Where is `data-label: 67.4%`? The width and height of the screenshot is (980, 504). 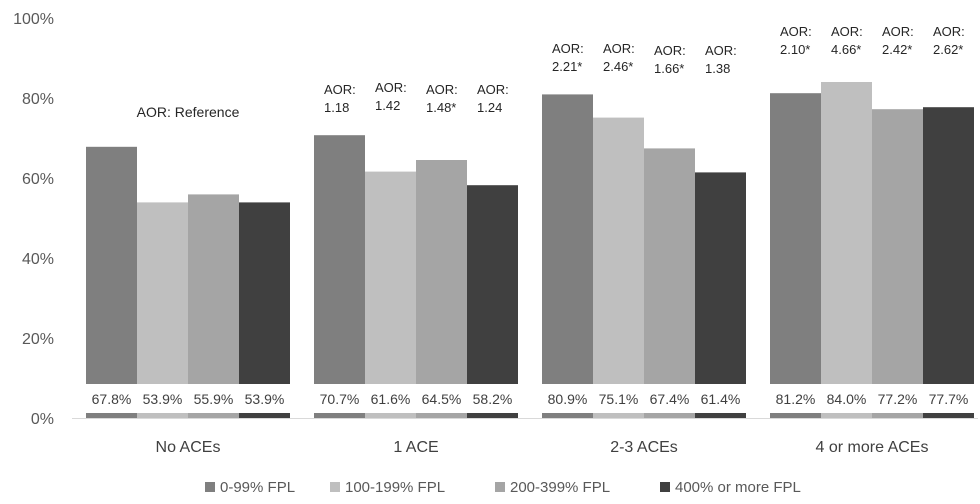
data-label: 67.4% is located at coordinates (670, 399).